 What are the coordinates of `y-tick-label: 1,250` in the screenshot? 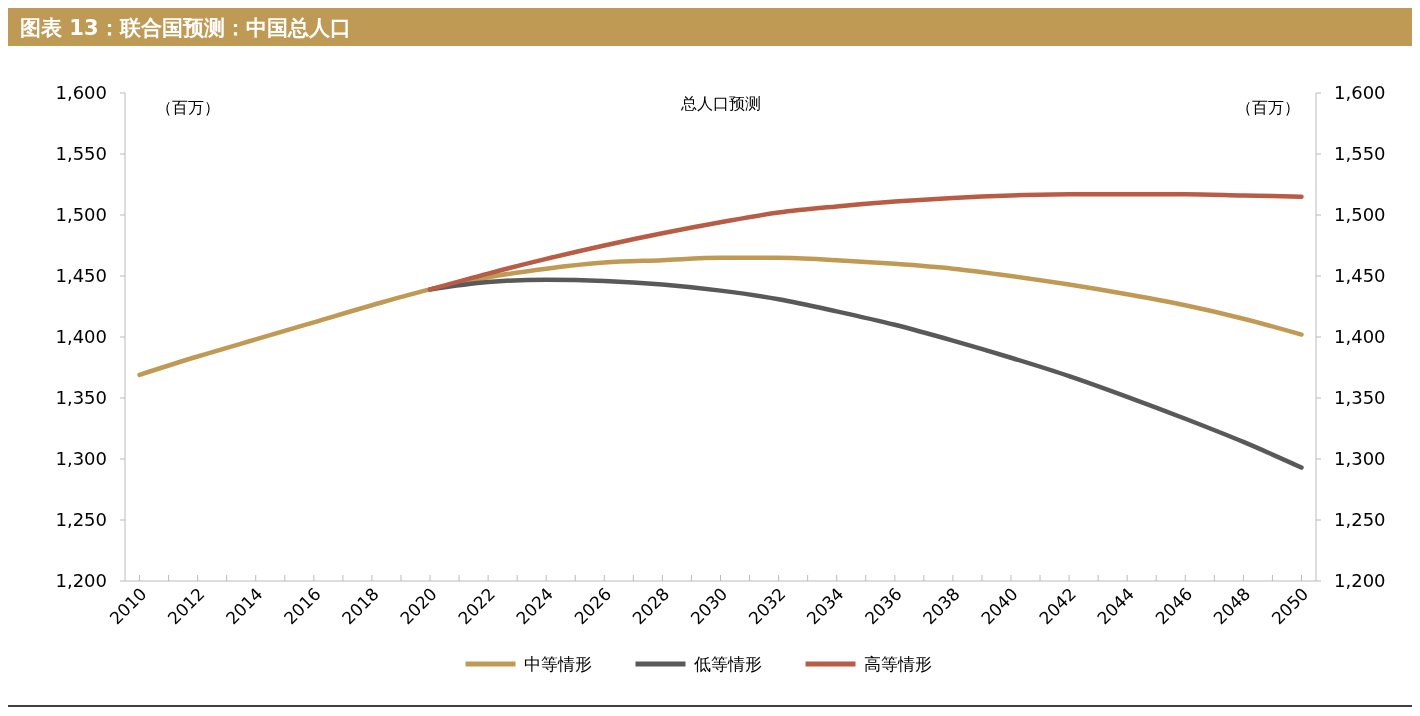 It's located at (81, 519).